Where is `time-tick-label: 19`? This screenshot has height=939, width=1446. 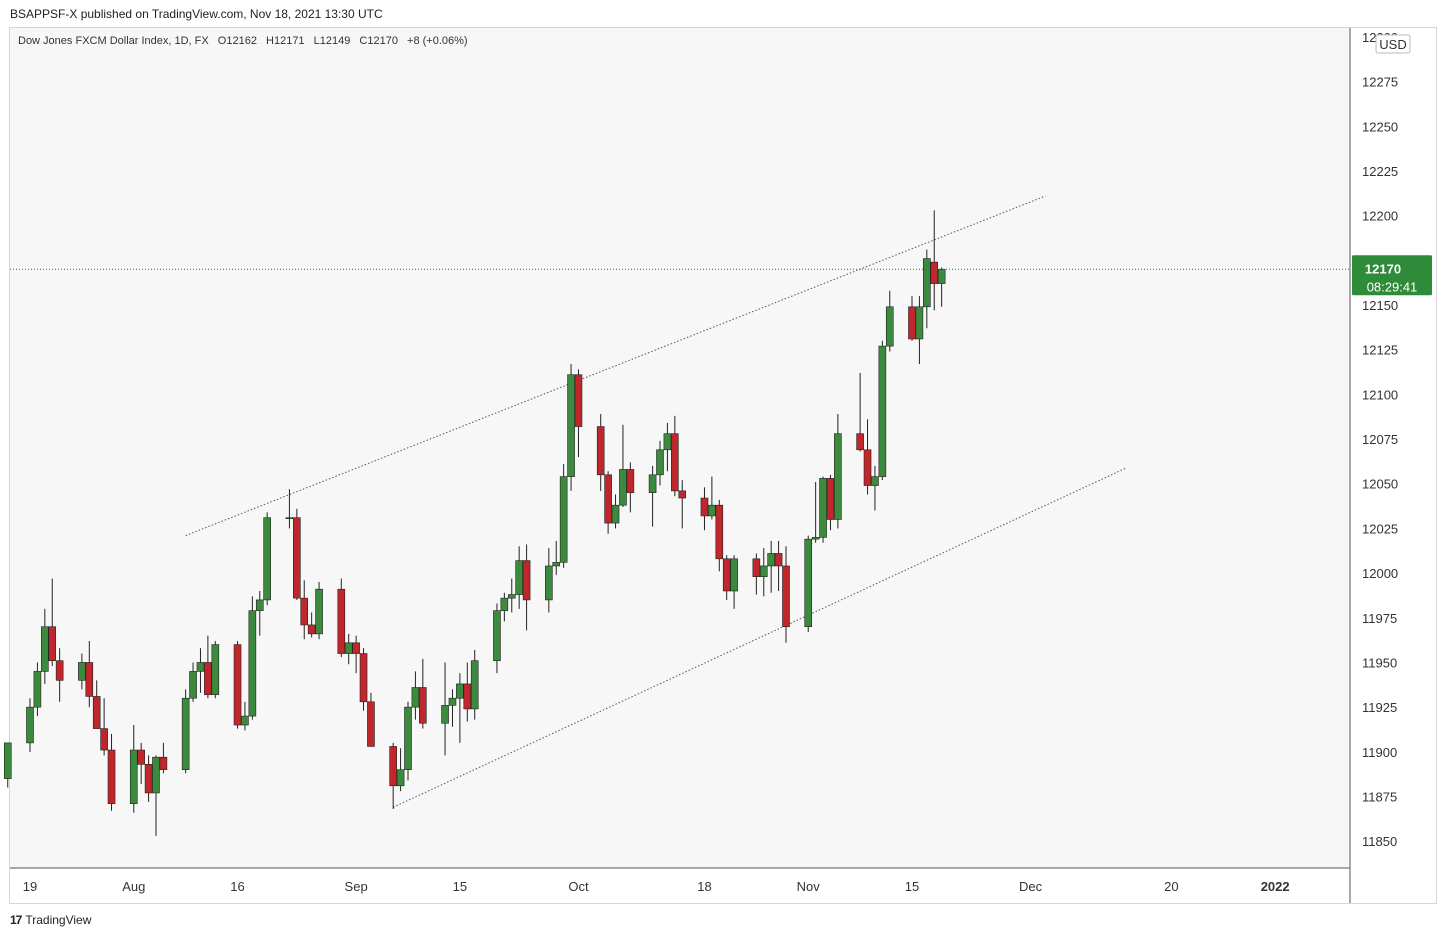
time-tick-label: 19 is located at coordinates (30, 886).